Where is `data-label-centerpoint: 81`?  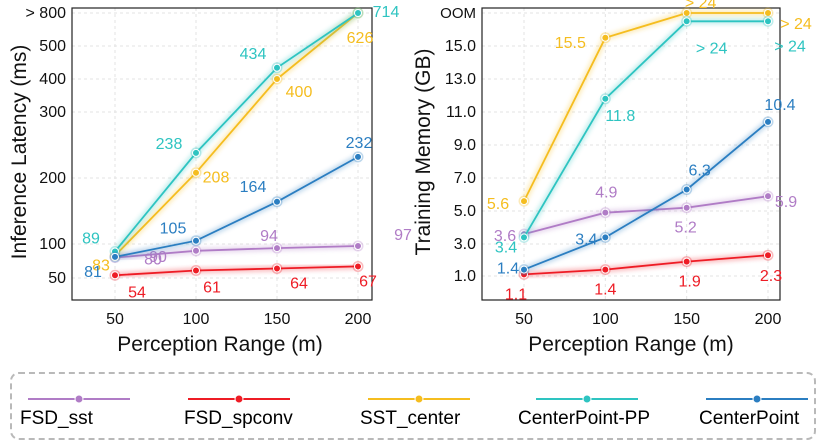
data-label-centerpoint: 81 is located at coordinates (93, 272).